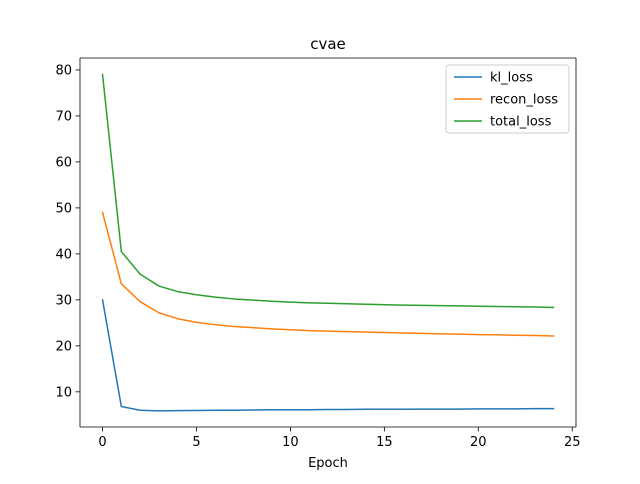 The height and width of the screenshot is (484, 640). Describe the element at coordinates (63, 208) in the screenshot. I see `y-tick-label: 50` at that location.